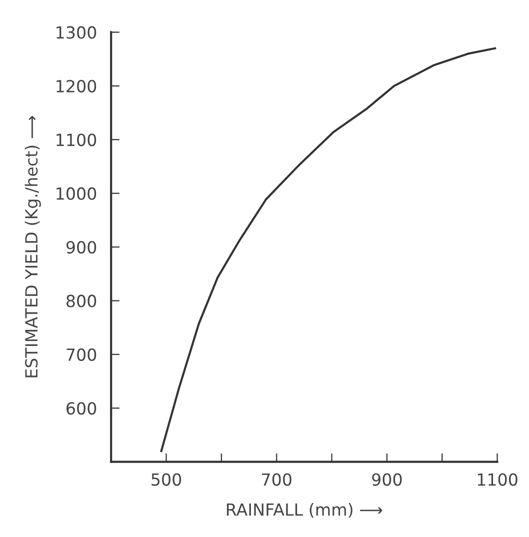 This screenshot has width=529, height=537. Describe the element at coordinates (81, 301) in the screenshot. I see `y-tick-label: 800` at that location.